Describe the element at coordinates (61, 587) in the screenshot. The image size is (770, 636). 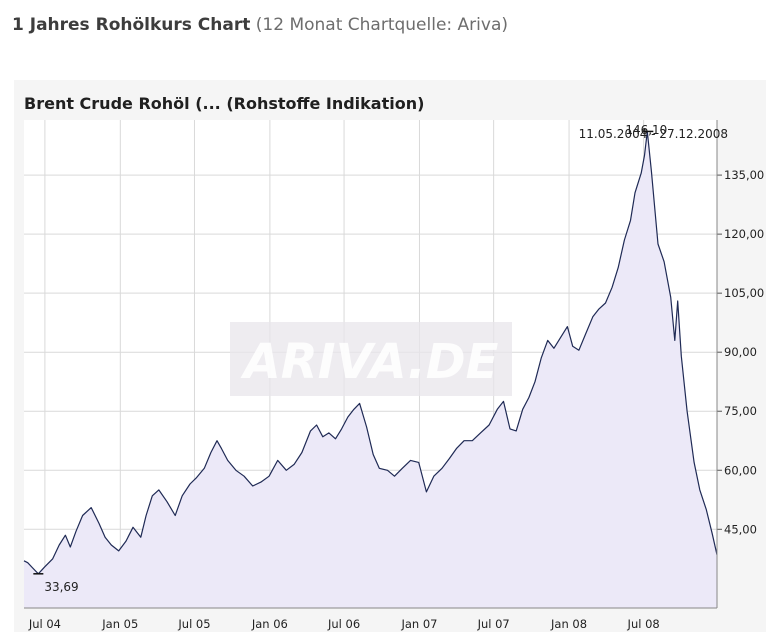
I see `min-value-label: 33,69` at that location.